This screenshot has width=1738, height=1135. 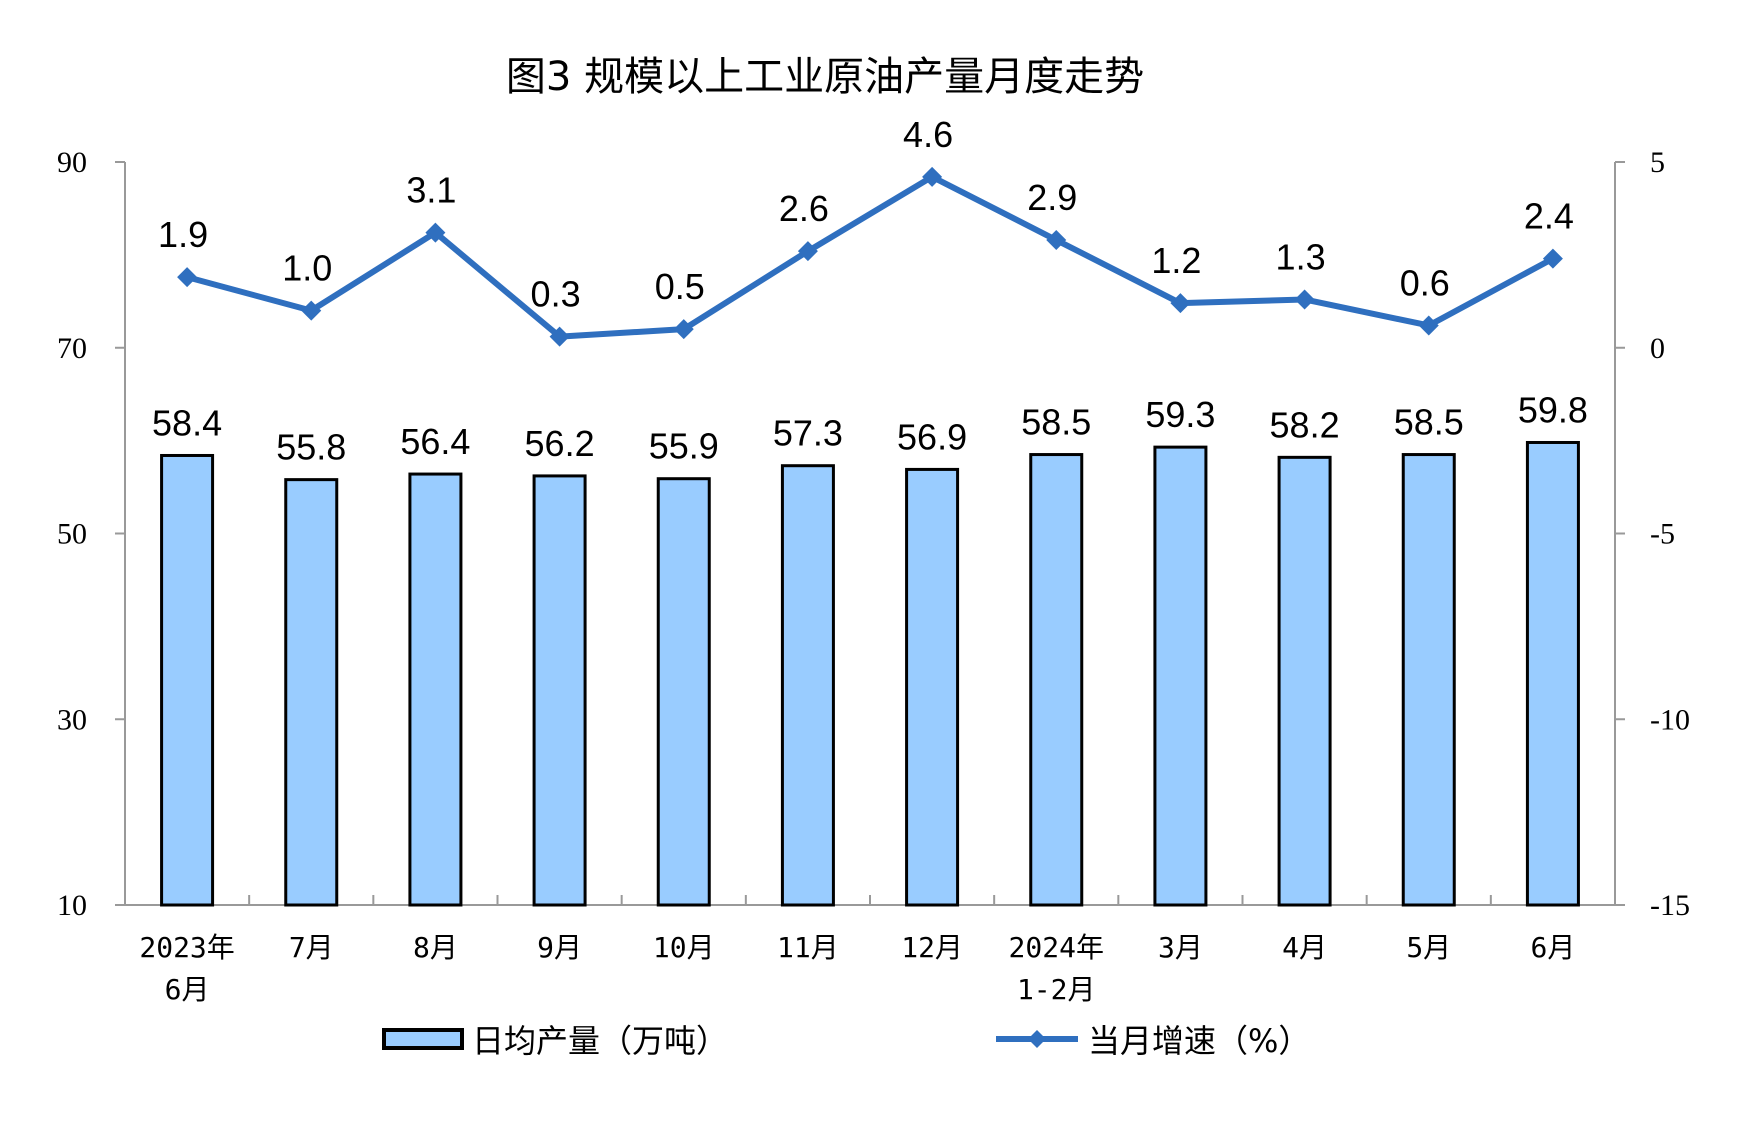 What do you see at coordinates (1180, 414) in the screenshot?
I see `bar-data-label: 59.3` at bounding box center [1180, 414].